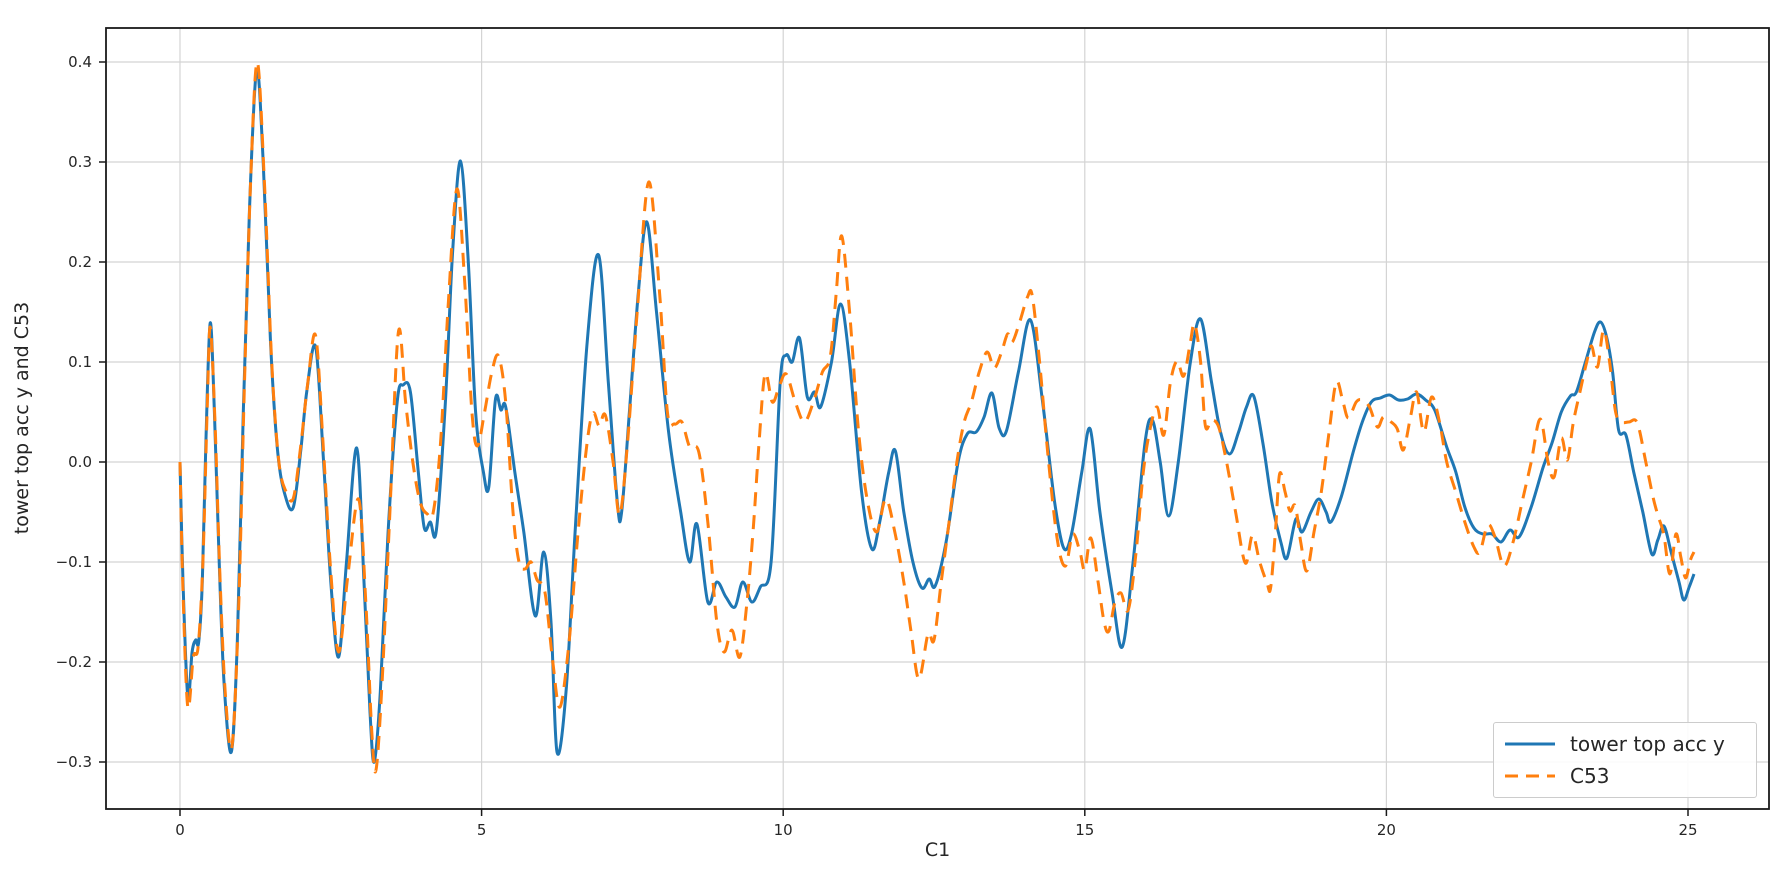 Image resolution: width=1788 pixels, height=878 pixels. What do you see at coordinates (80, 162) in the screenshot?
I see `y-tick-label: 0.3` at bounding box center [80, 162].